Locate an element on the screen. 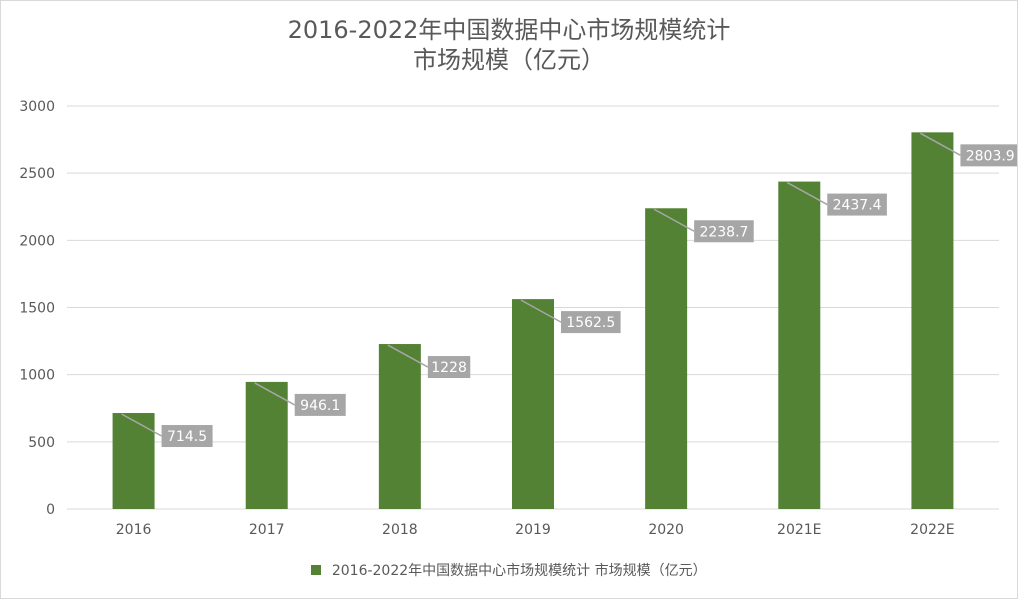 This screenshot has height=599, width=1018. data-label: 714.5 is located at coordinates (187, 437).